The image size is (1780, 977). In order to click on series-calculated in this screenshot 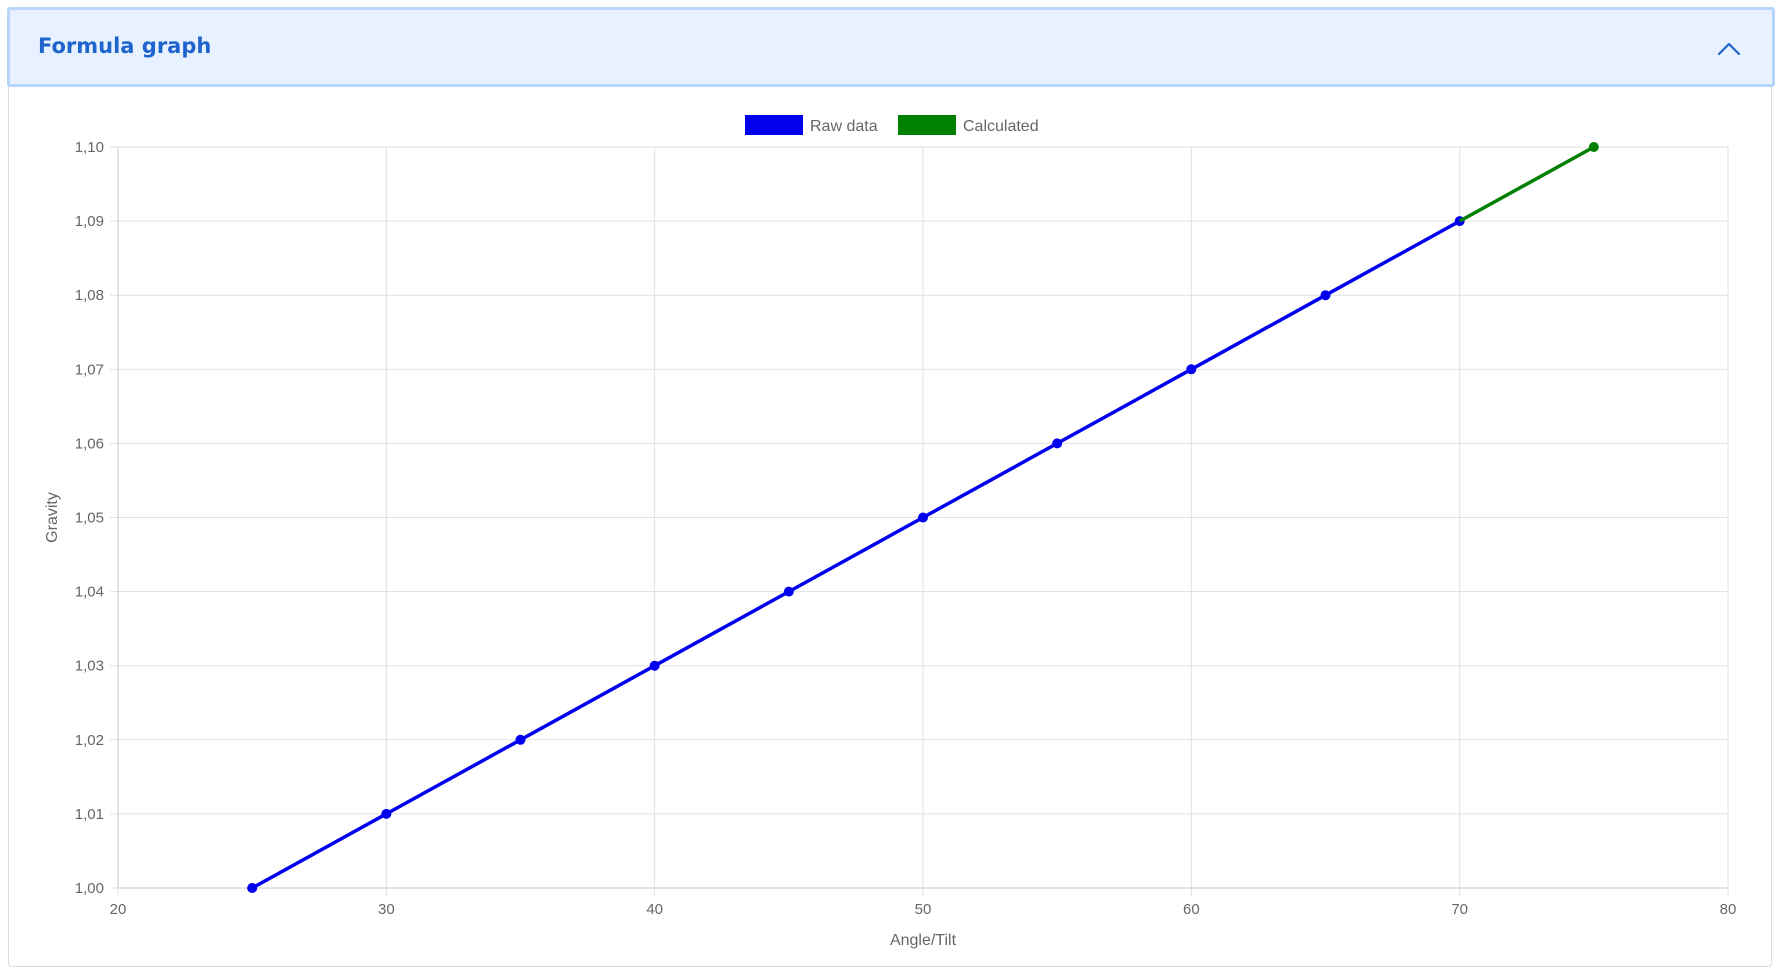, I will do `click(1528, 182)`.